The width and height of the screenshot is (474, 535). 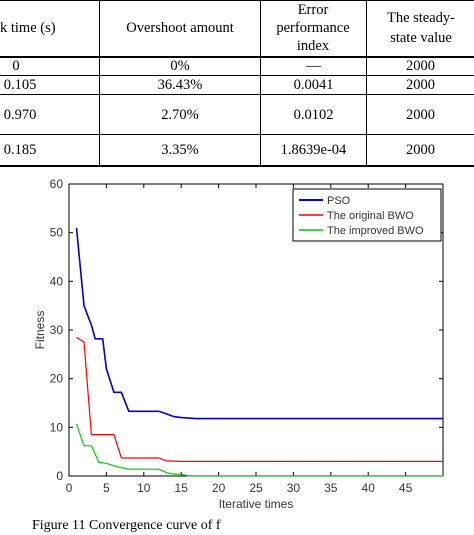 I want to click on table-cell: —, so click(x=313, y=66).